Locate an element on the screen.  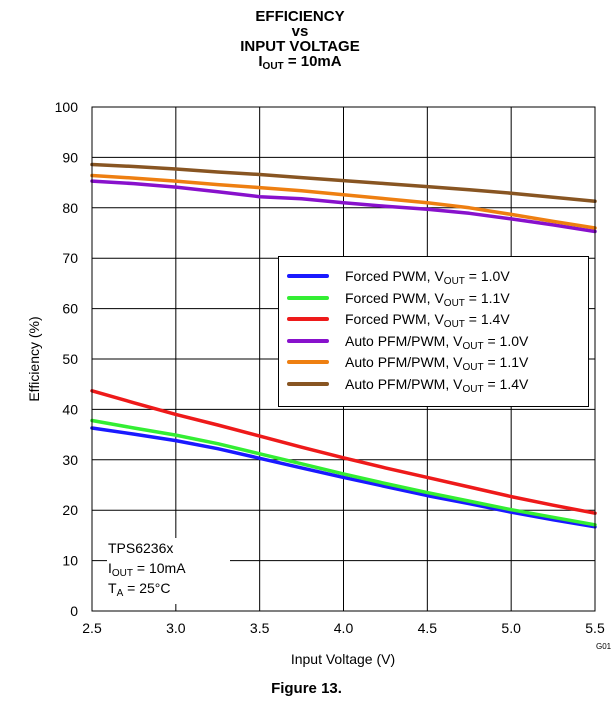
chart-title: EFFICIENCY vs INPUT VOLTAGE IOUT = 10mA is located at coordinates (300, 40).